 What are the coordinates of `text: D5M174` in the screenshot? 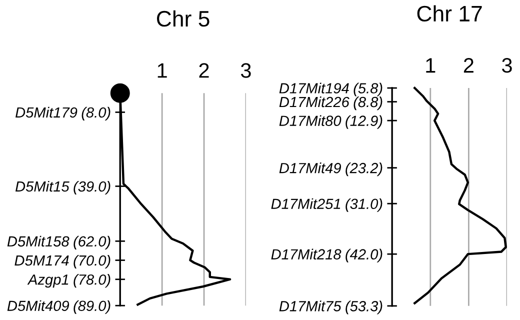 It's located at (41, 260).